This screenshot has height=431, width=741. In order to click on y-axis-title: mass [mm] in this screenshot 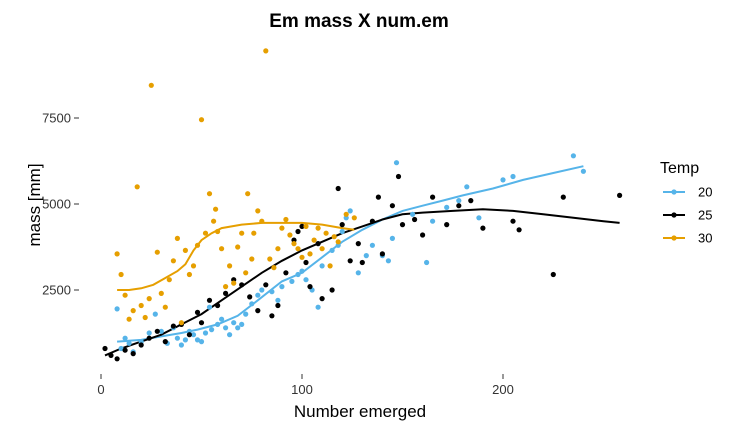, I will do `click(34, 204)`.